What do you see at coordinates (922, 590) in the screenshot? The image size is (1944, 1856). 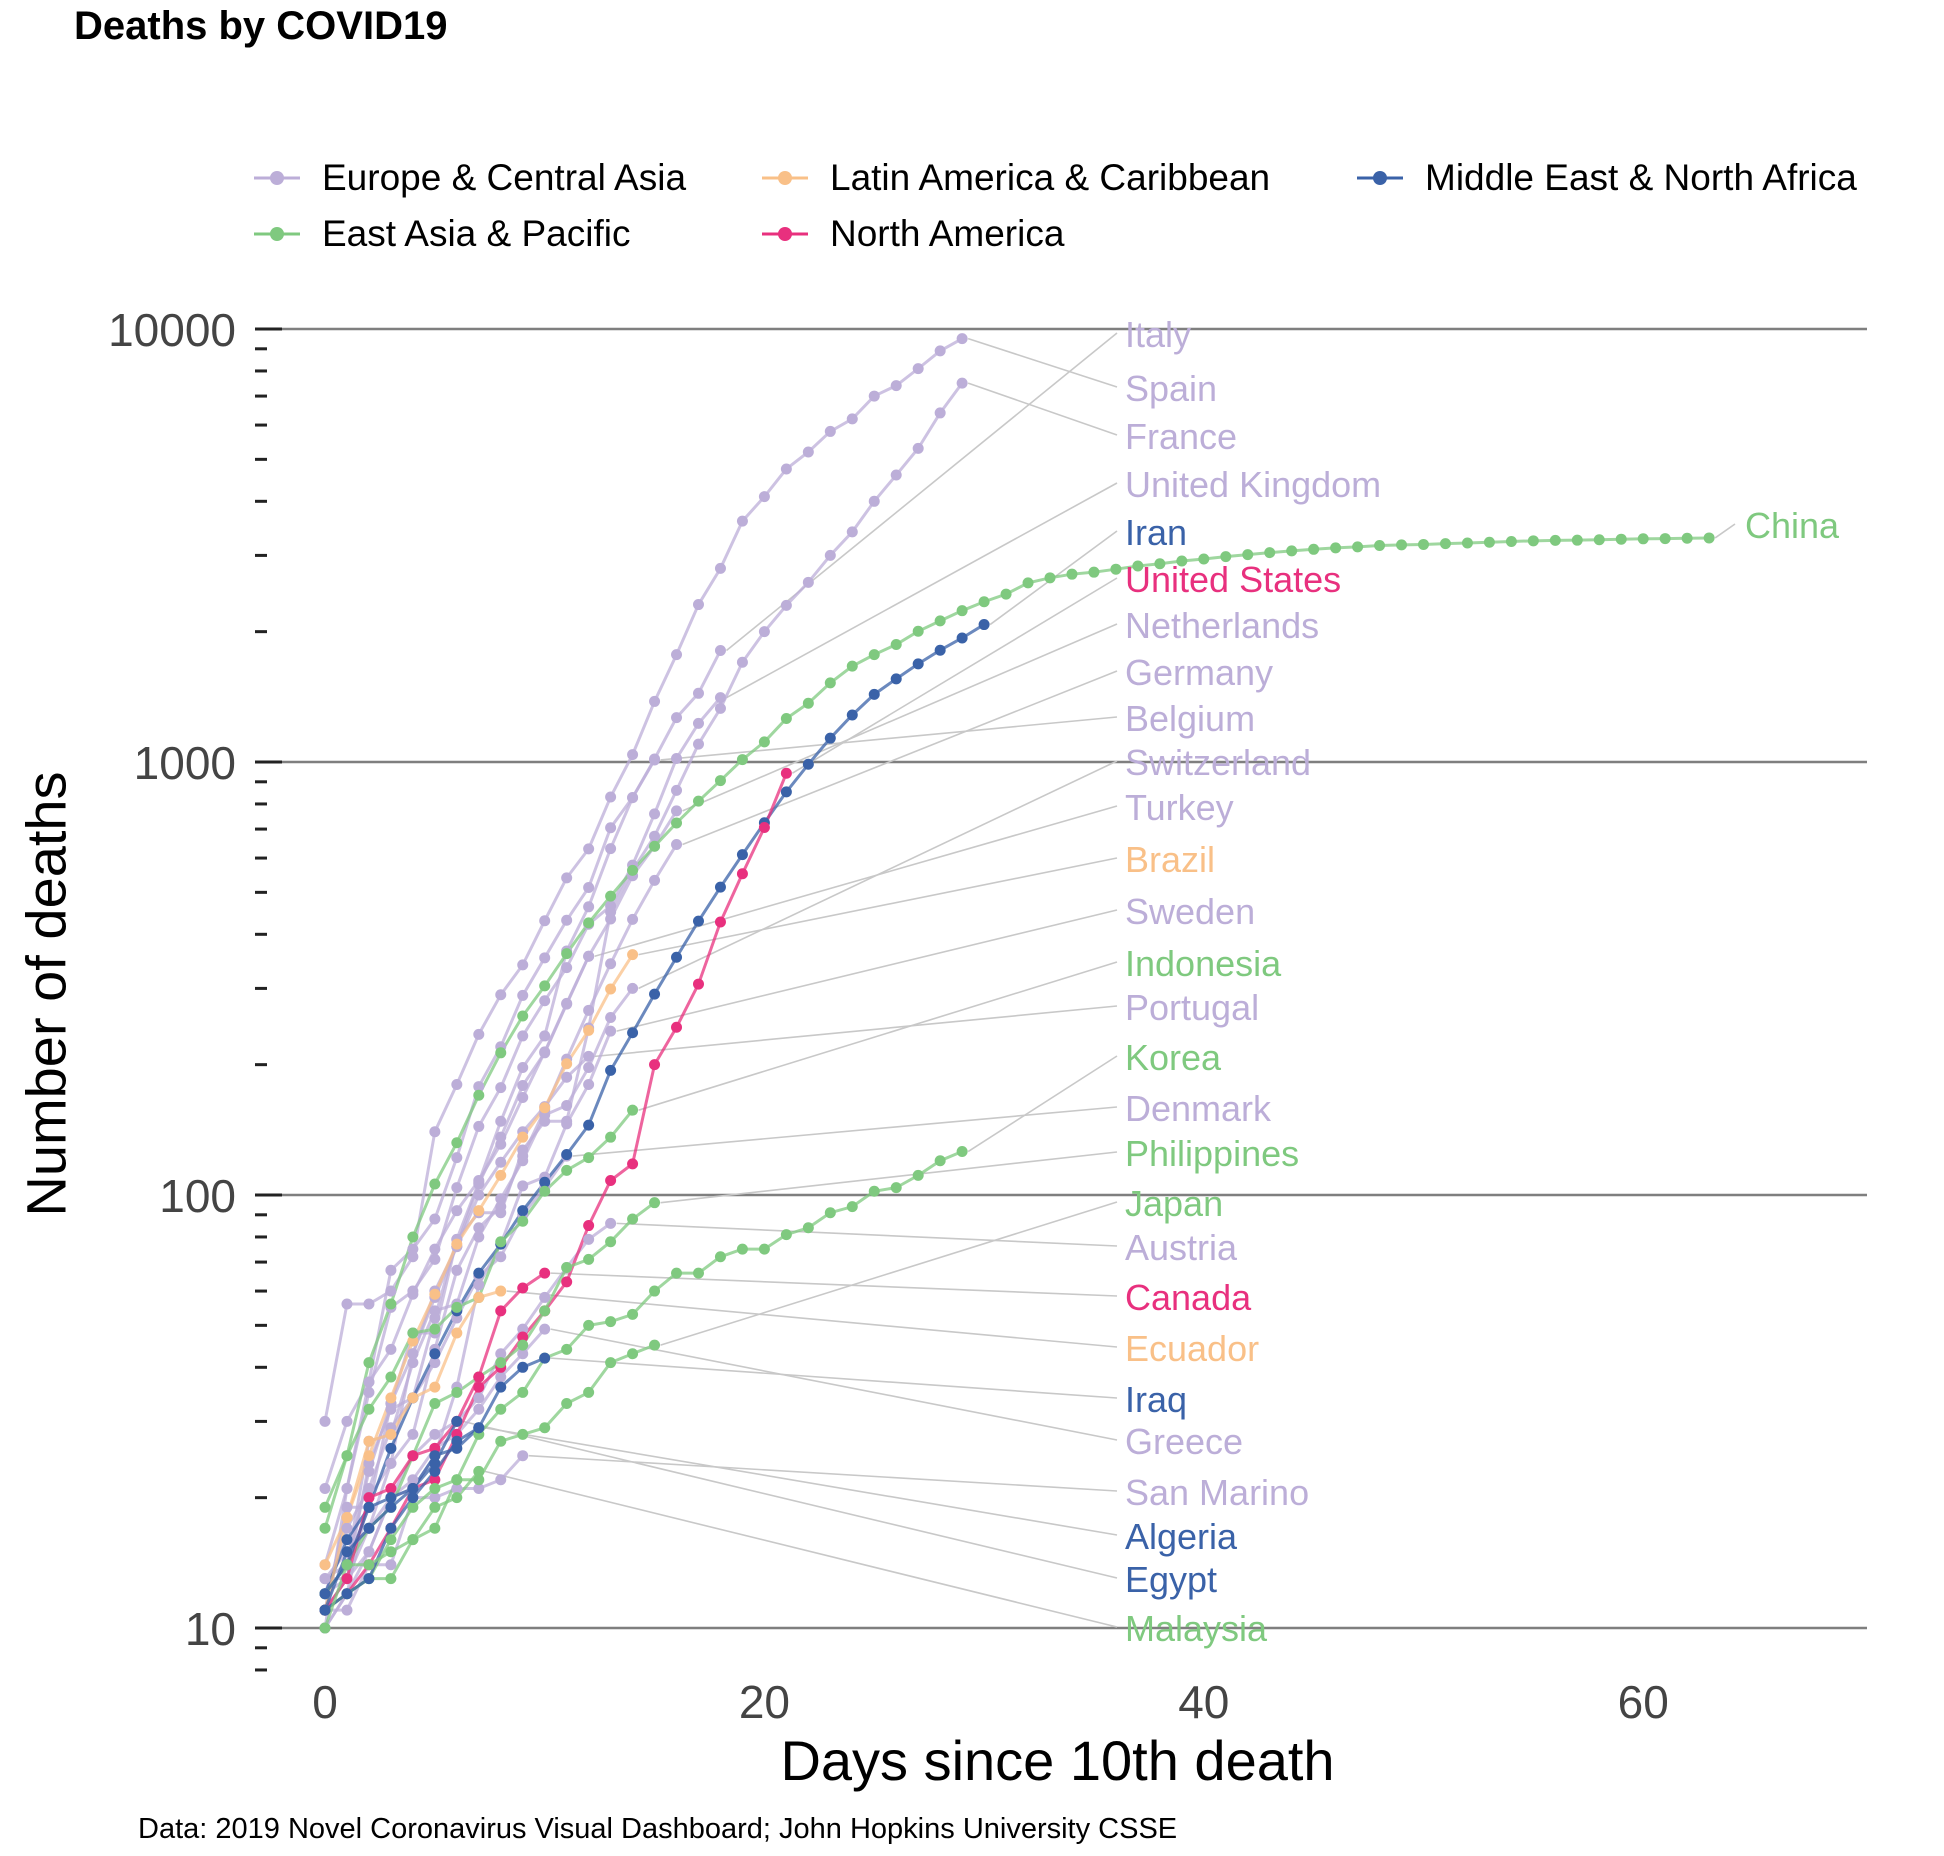 I see `leader-line-united-kingdom` at bounding box center [922, 590].